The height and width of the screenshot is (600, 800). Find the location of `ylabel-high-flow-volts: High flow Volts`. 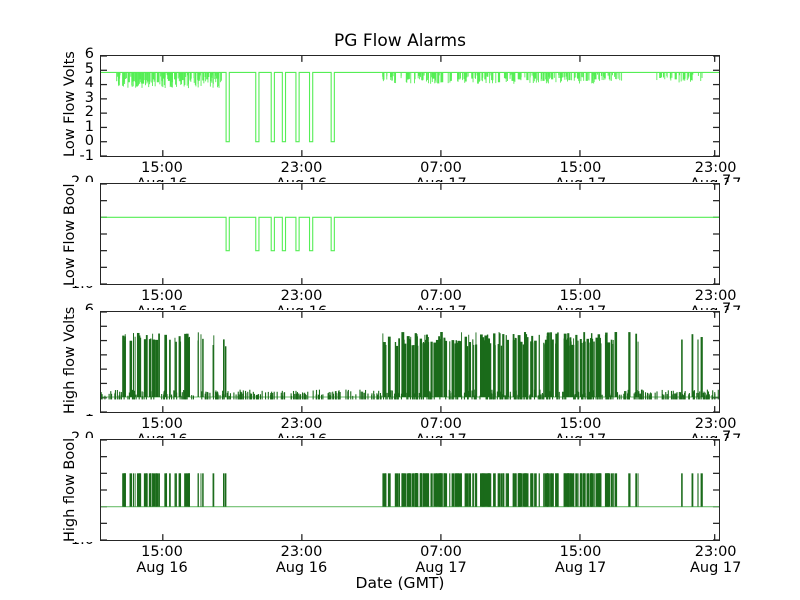

ylabel-high-flow-volts: High flow Volts is located at coordinates (70, 360).